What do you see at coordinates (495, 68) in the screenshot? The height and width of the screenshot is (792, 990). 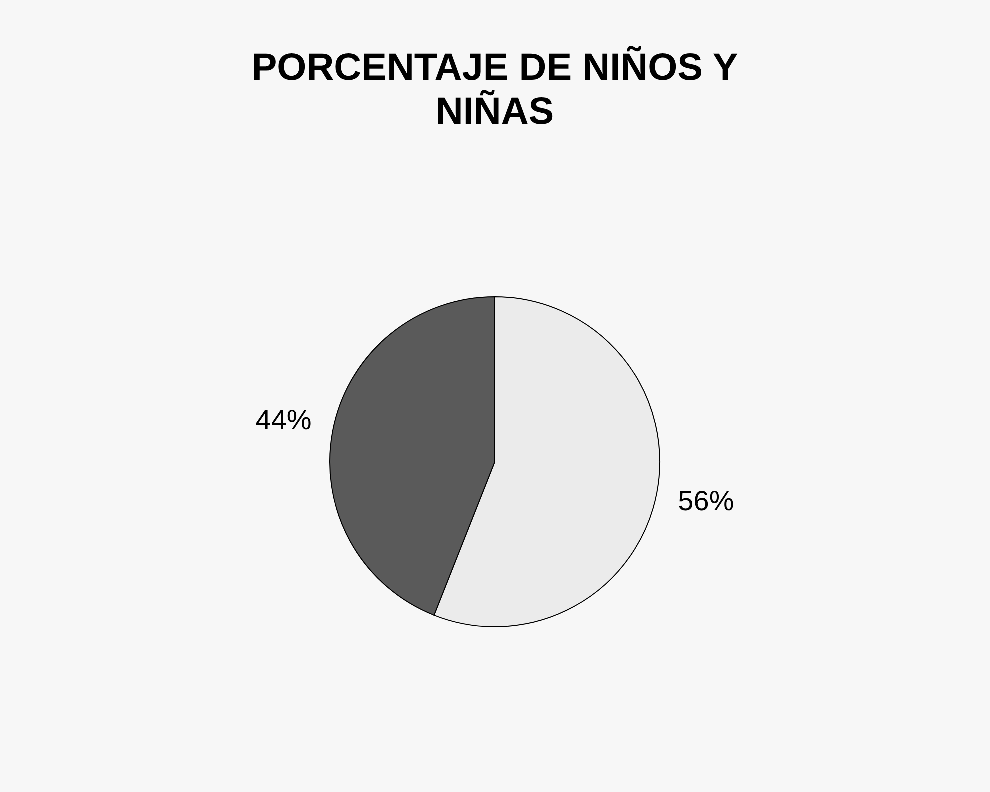 I see `text: PORCENTAJE DE NIÑOS Y` at bounding box center [495, 68].